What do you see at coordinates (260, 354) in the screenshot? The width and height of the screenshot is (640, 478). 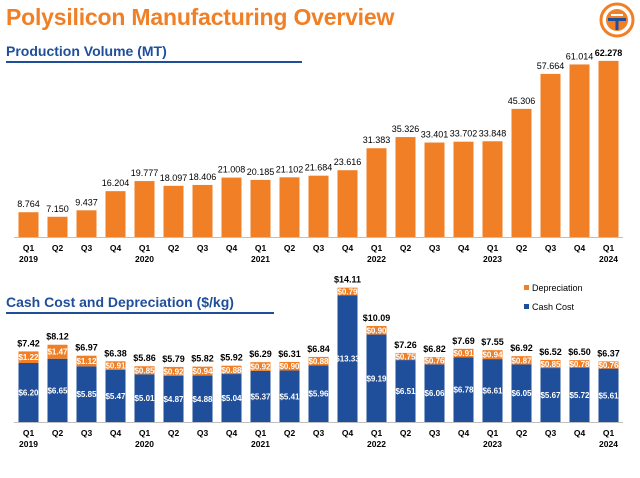 I see `total-cost-label: $6.29` at bounding box center [260, 354].